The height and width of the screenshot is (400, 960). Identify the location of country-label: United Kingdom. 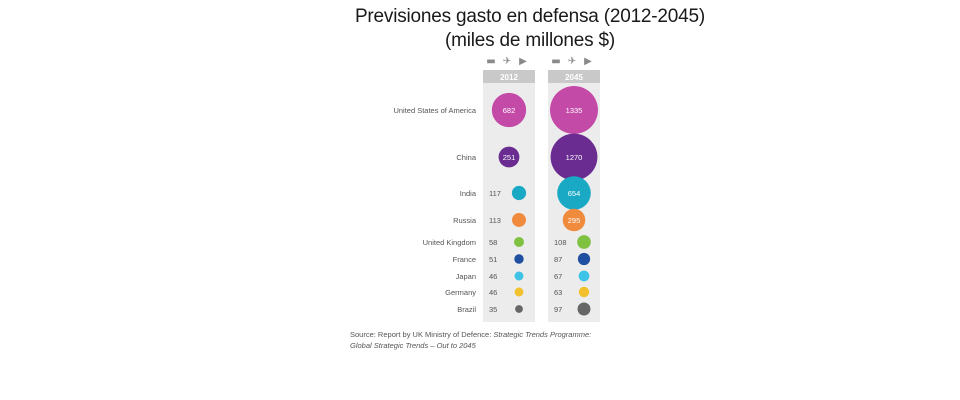
(449, 242).